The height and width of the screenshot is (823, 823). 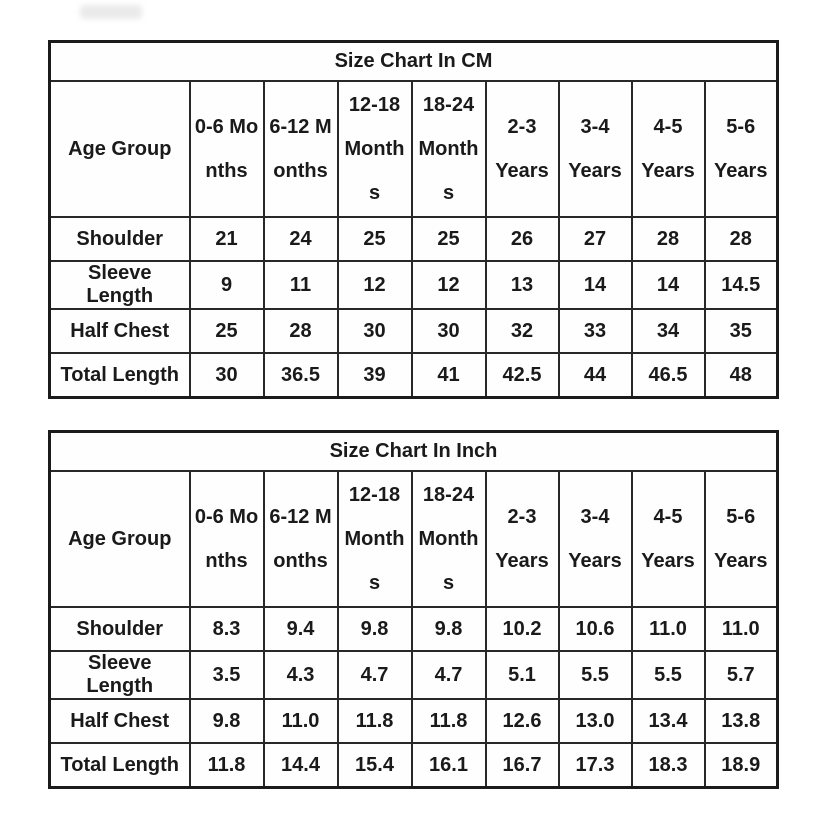 What do you see at coordinates (522, 239) in the screenshot?
I see `value-cell: 26` at bounding box center [522, 239].